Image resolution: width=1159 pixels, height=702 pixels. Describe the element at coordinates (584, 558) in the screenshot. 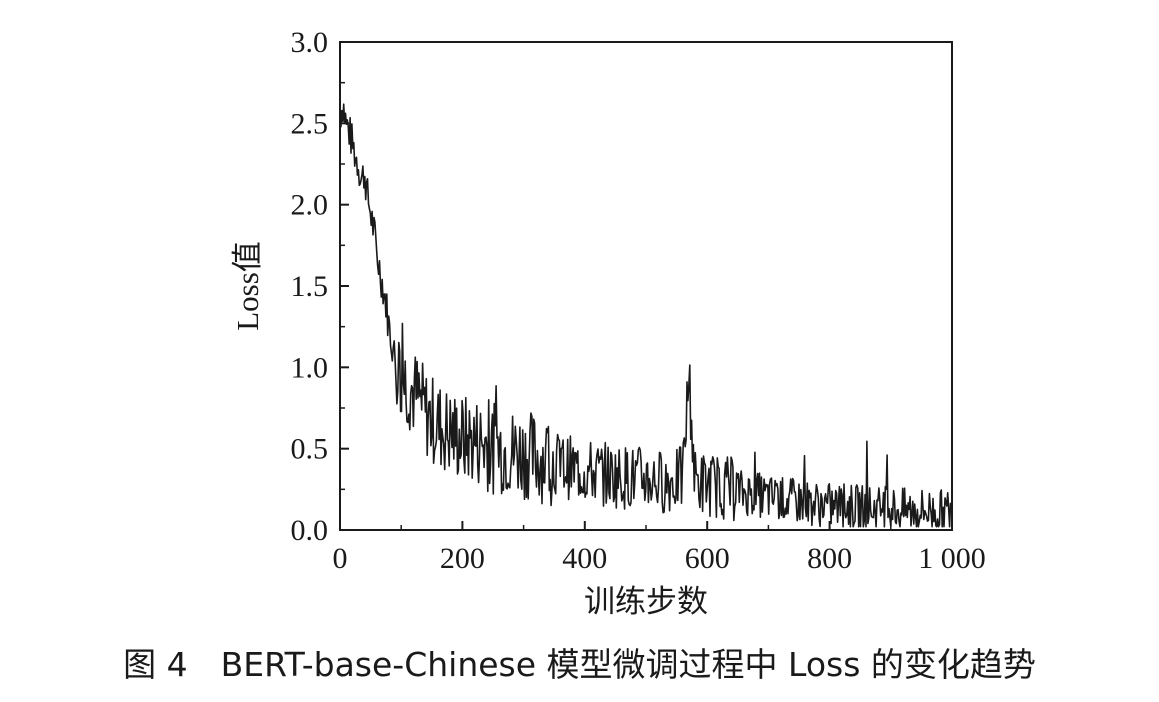

I see `x-tick-label: 400` at that location.